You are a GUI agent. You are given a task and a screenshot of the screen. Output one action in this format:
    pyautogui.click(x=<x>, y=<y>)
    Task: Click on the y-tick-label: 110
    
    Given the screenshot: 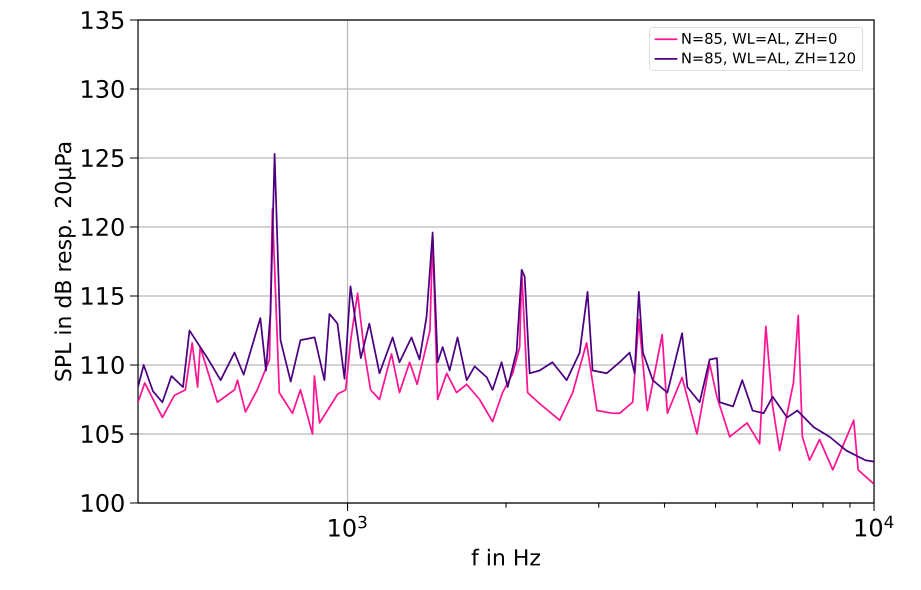 What is the action you would take?
    pyautogui.click(x=103, y=365)
    